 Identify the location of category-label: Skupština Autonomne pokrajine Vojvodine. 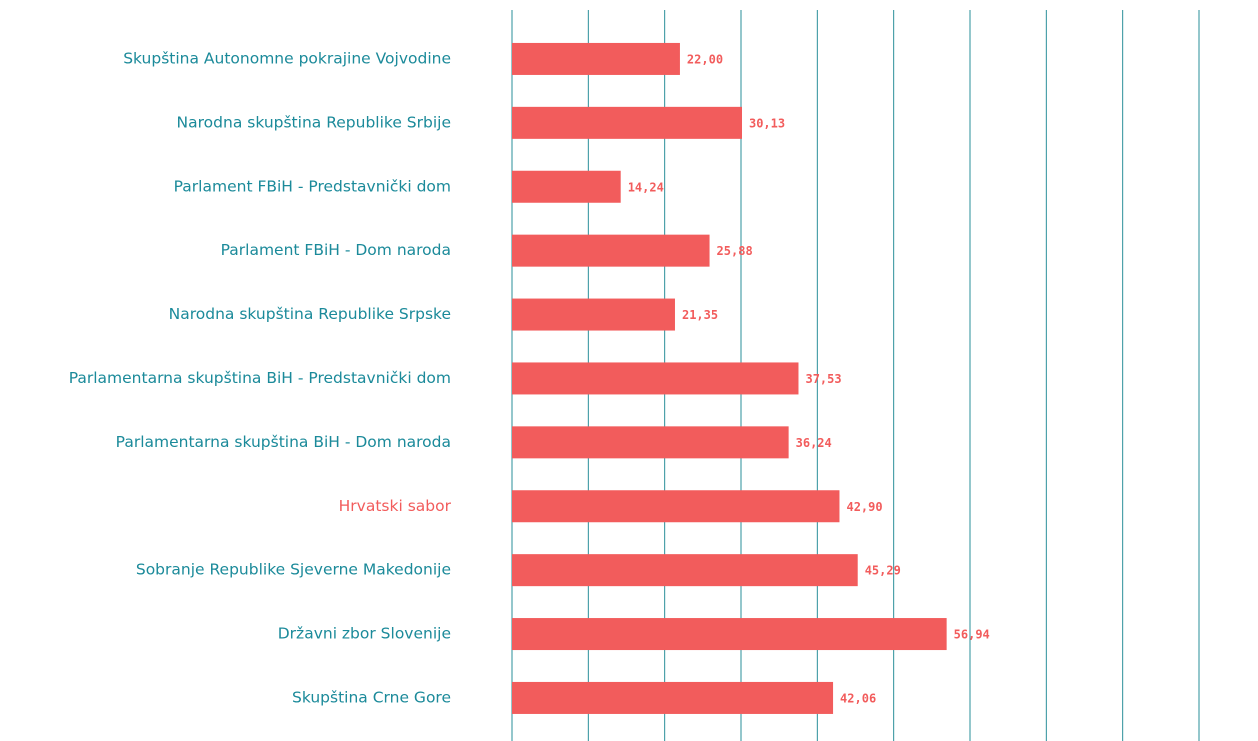
(287, 58).